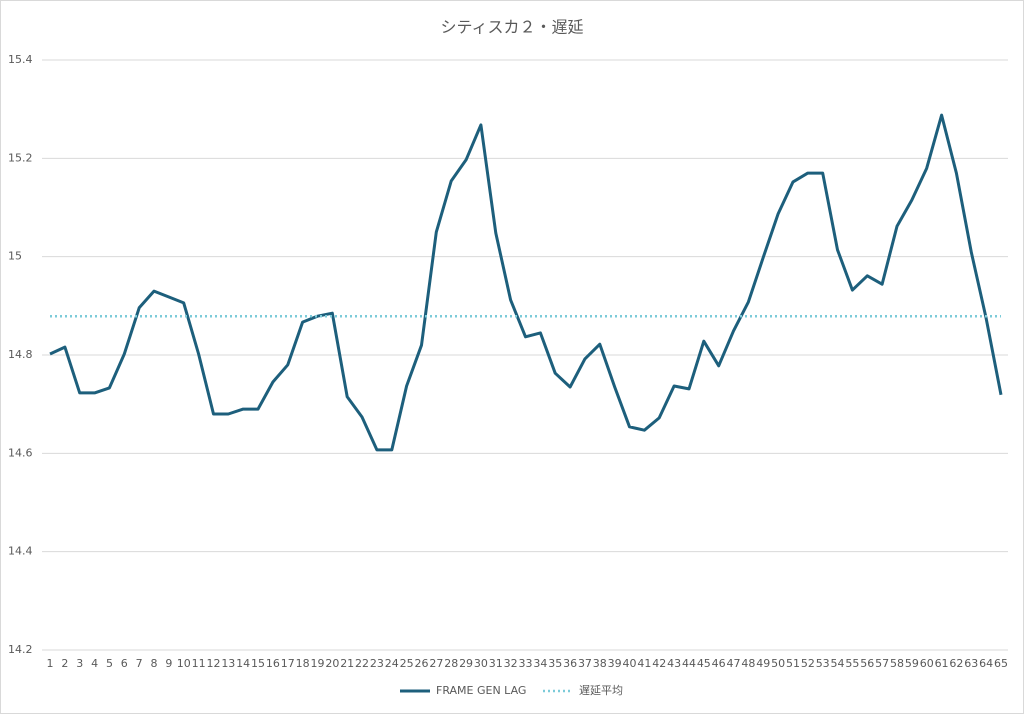 Image resolution: width=1024 pixels, height=714 pixels. Describe the element at coordinates (601, 690) in the screenshot. I see `legend-label: 遅延平均` at that location.